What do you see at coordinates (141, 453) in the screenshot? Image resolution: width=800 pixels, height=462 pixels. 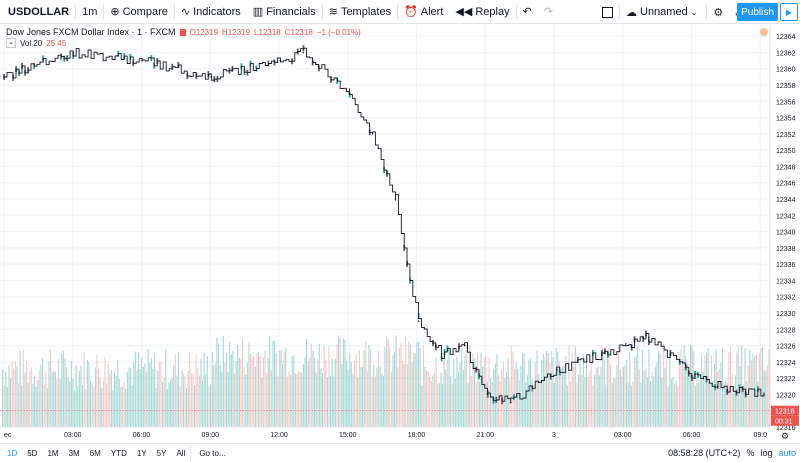 I see `range-1y: 1Y` at bounding box center [141, 453].